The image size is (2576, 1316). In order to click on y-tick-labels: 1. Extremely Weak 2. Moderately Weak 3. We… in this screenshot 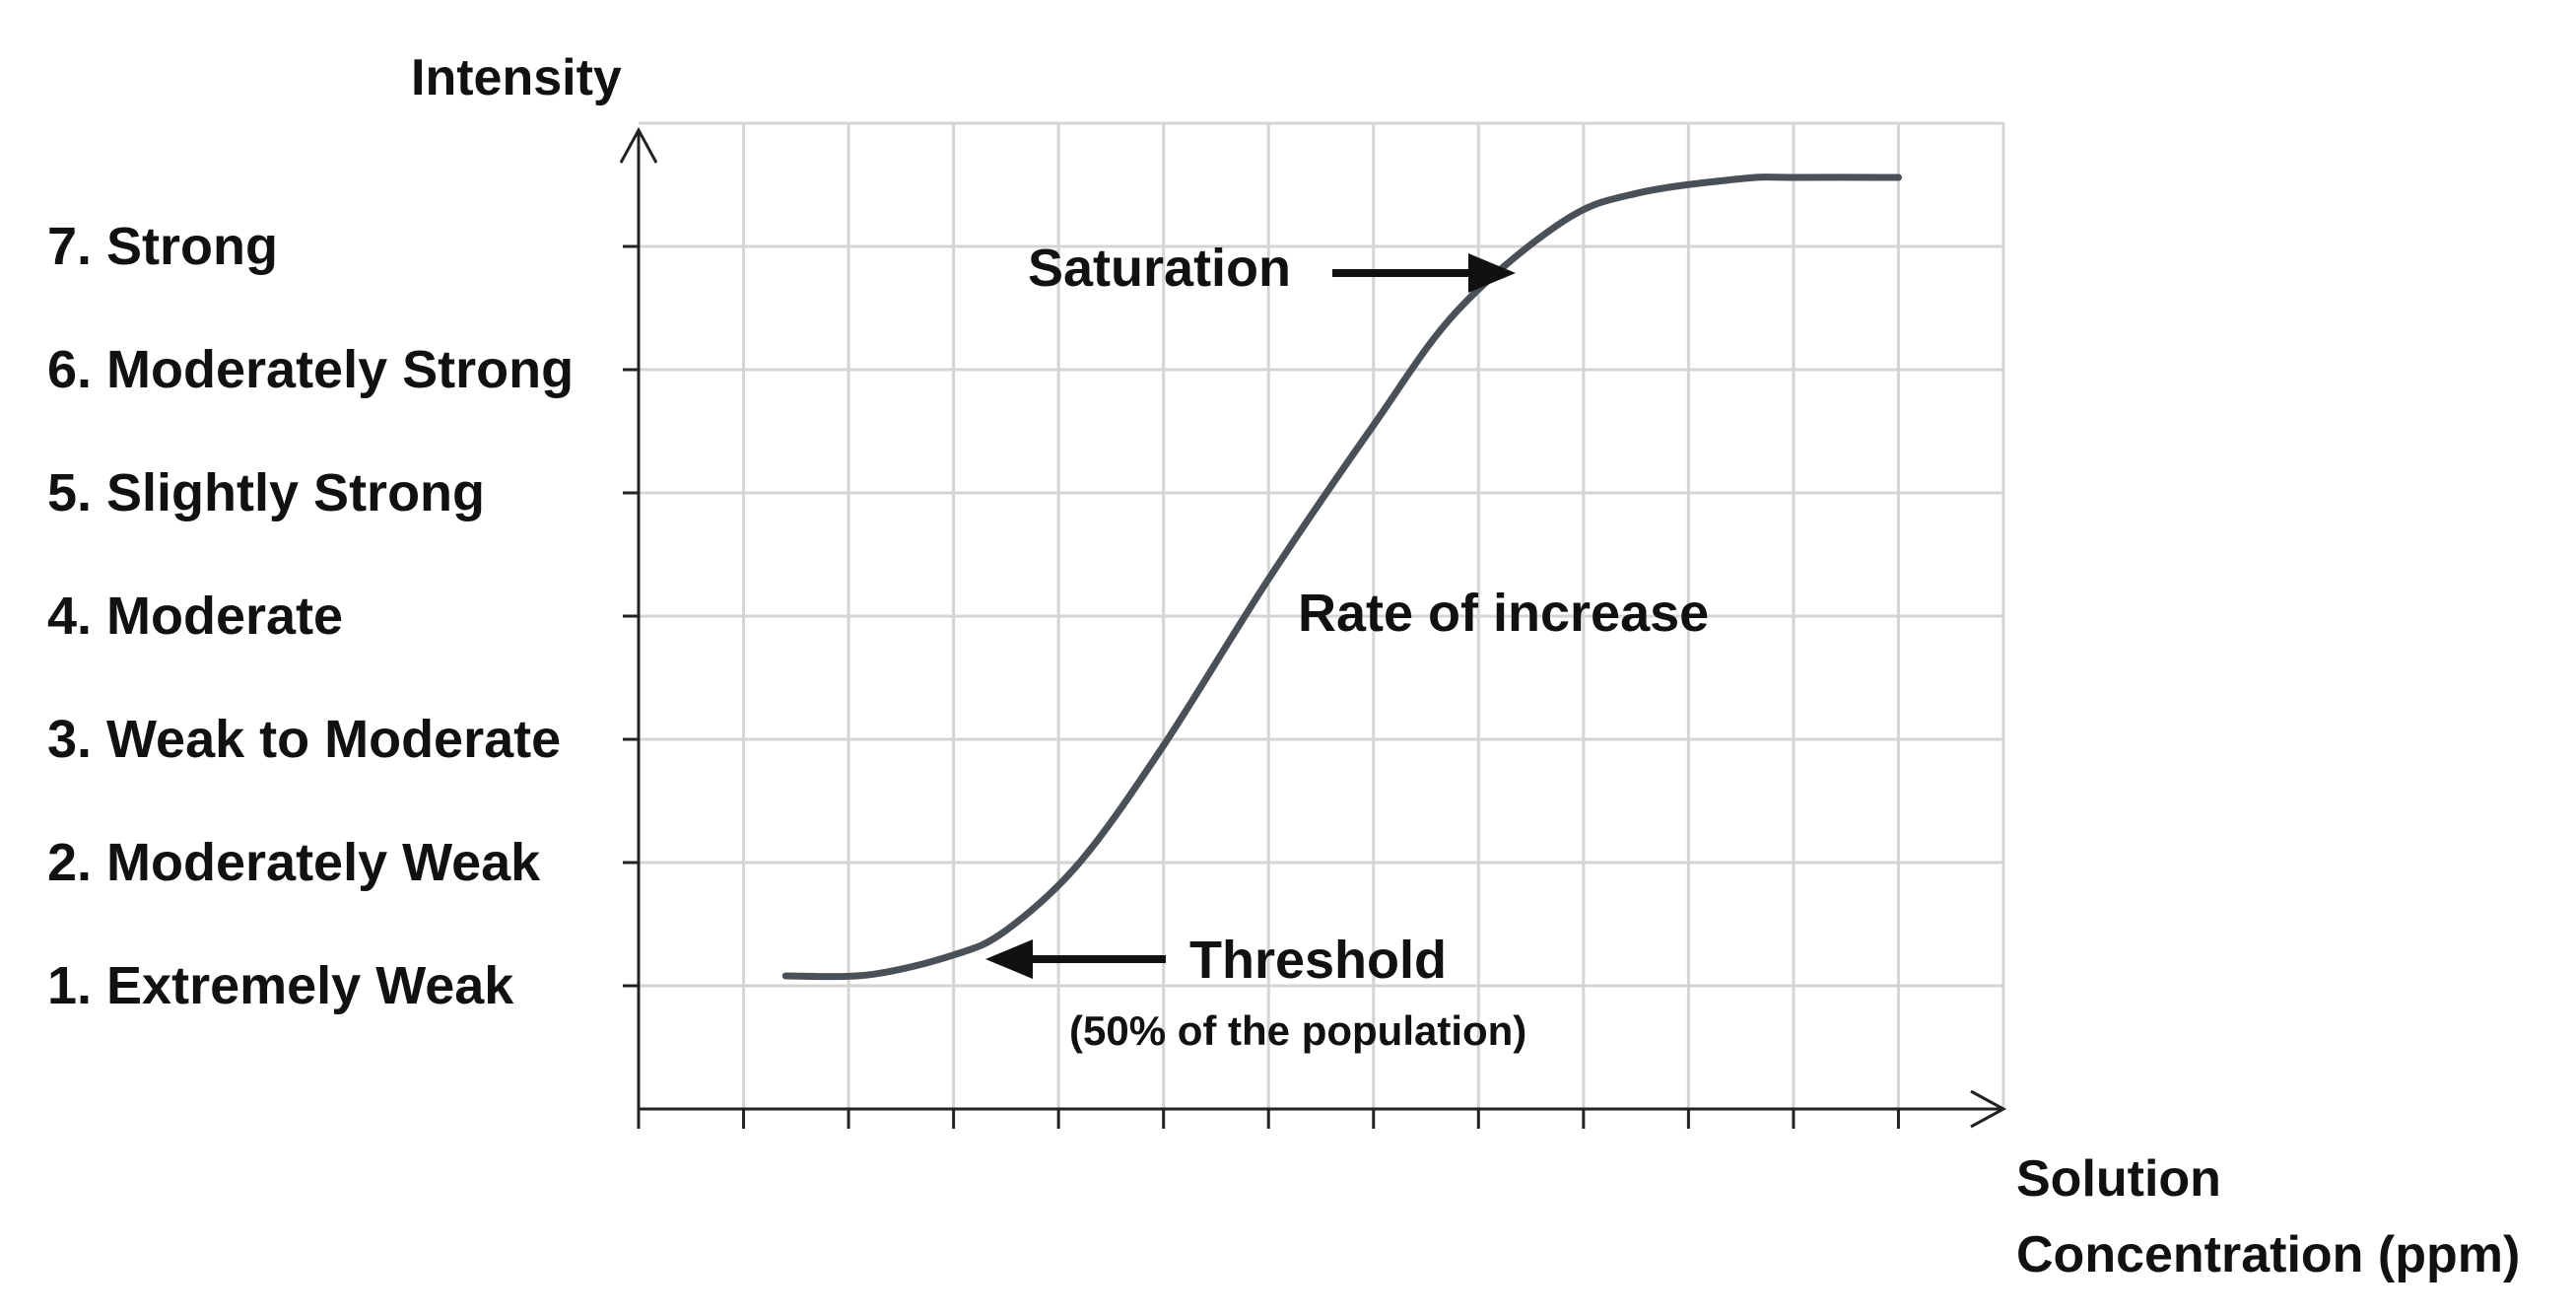, I will do `click(310, 616)`.